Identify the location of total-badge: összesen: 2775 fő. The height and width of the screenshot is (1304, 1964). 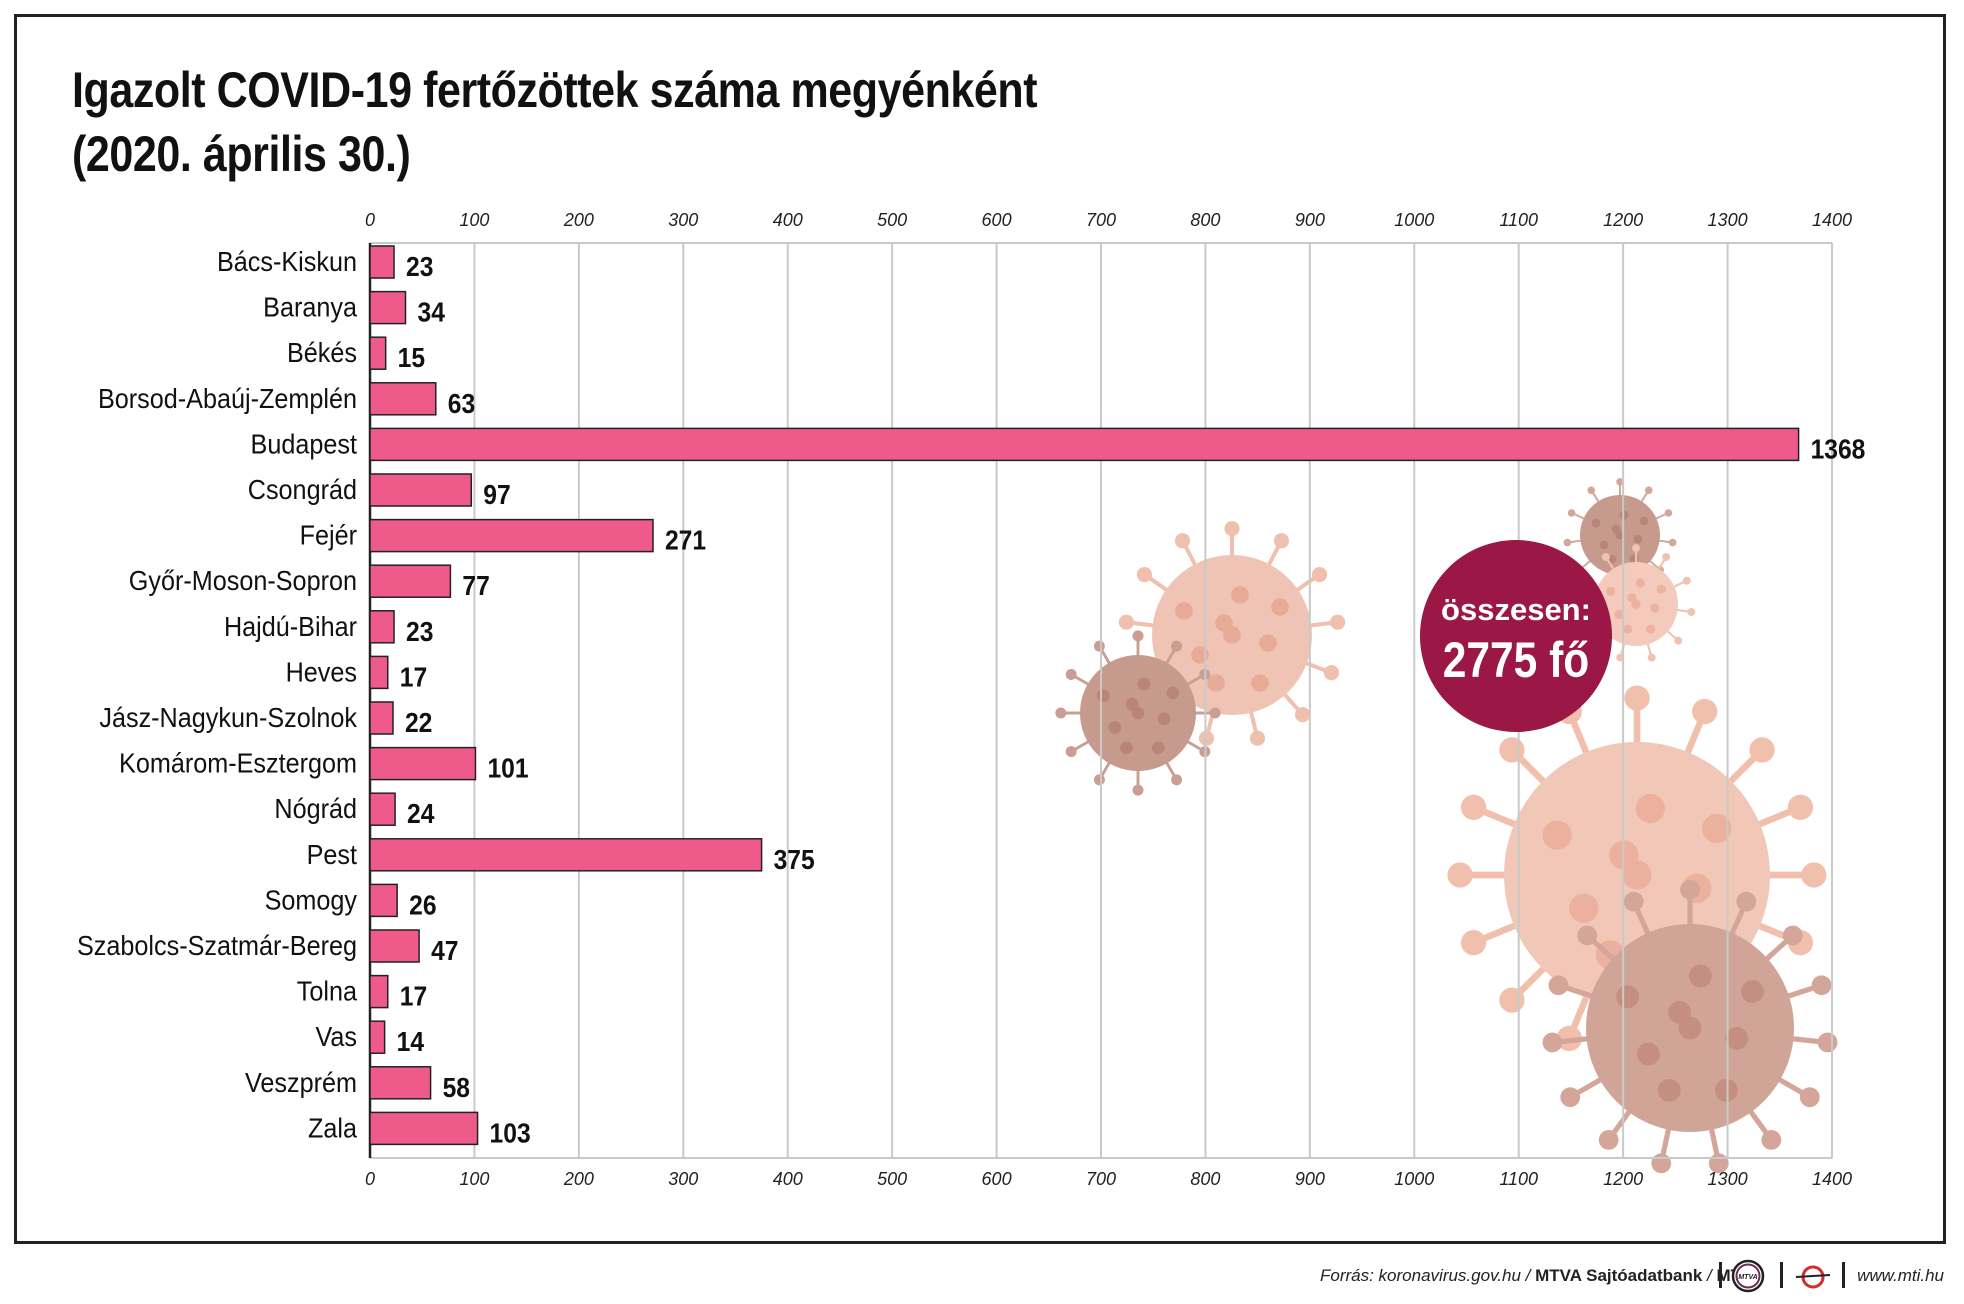
(1516, 636).